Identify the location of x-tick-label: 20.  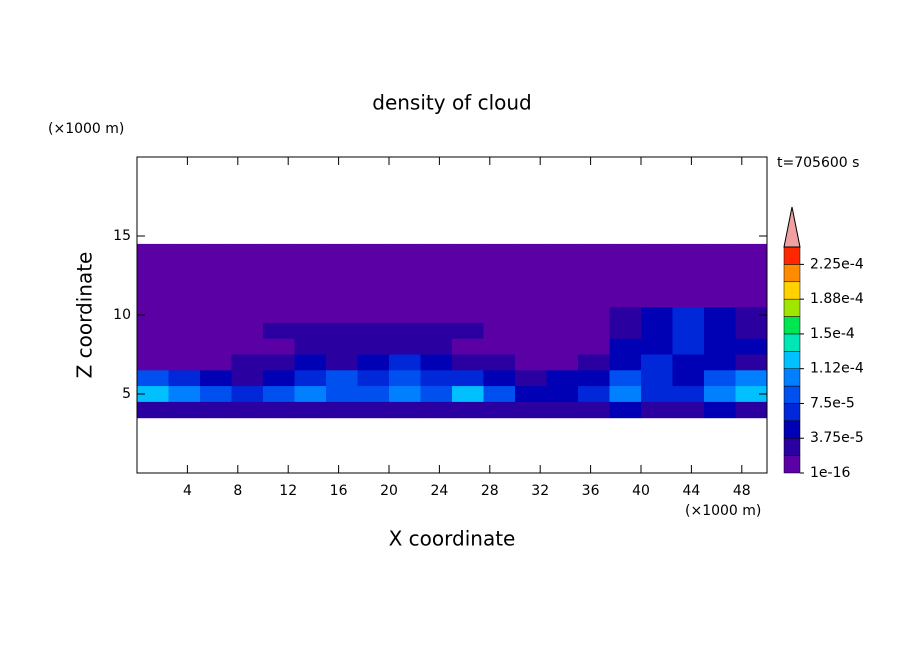
(389, 491).